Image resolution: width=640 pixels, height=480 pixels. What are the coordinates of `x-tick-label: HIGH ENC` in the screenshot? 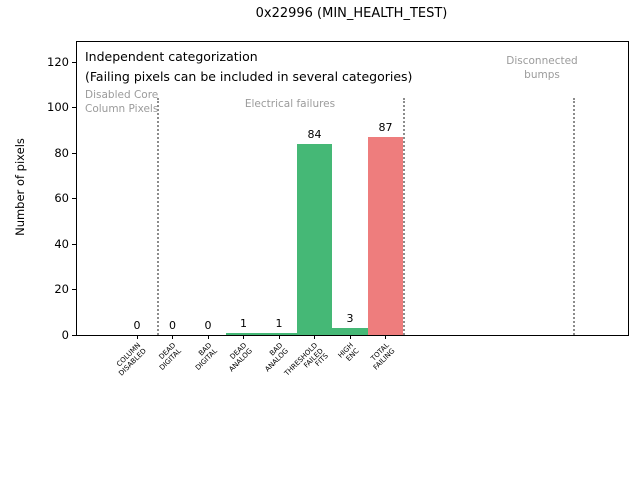 It's located at (348, 352).